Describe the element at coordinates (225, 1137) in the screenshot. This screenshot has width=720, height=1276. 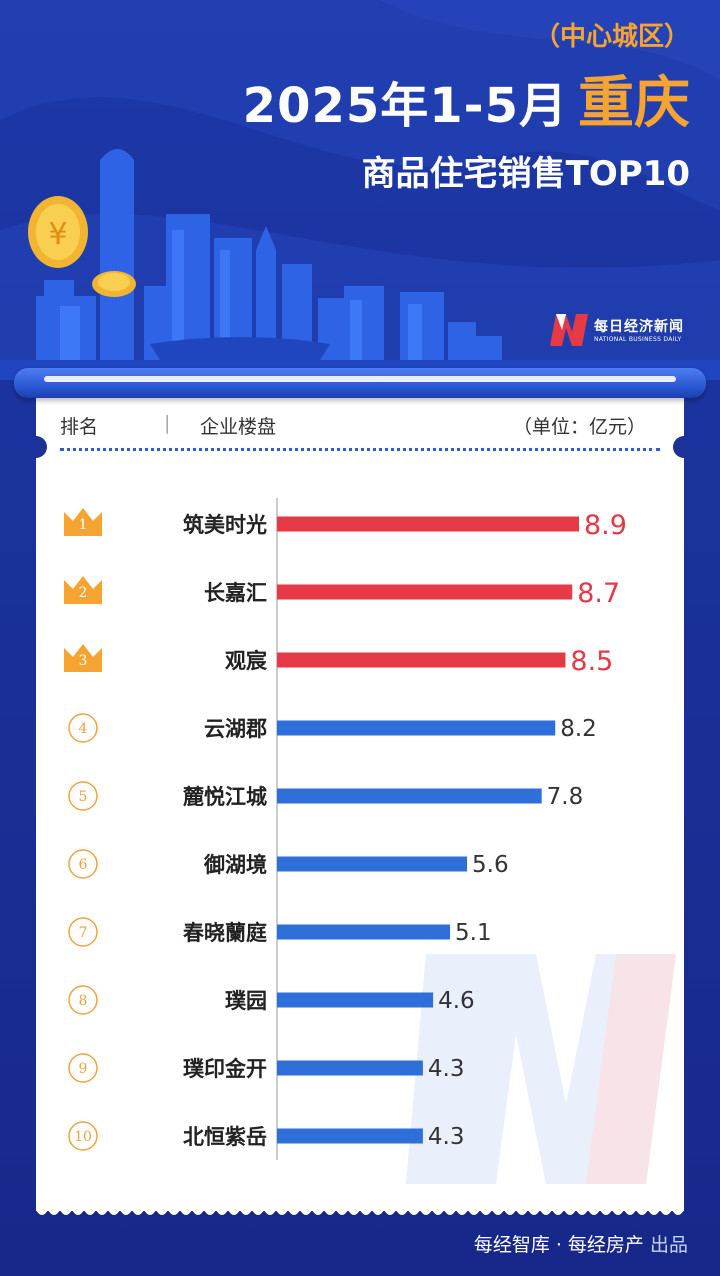
I see `project-name: 北恒紫岳` at that location.